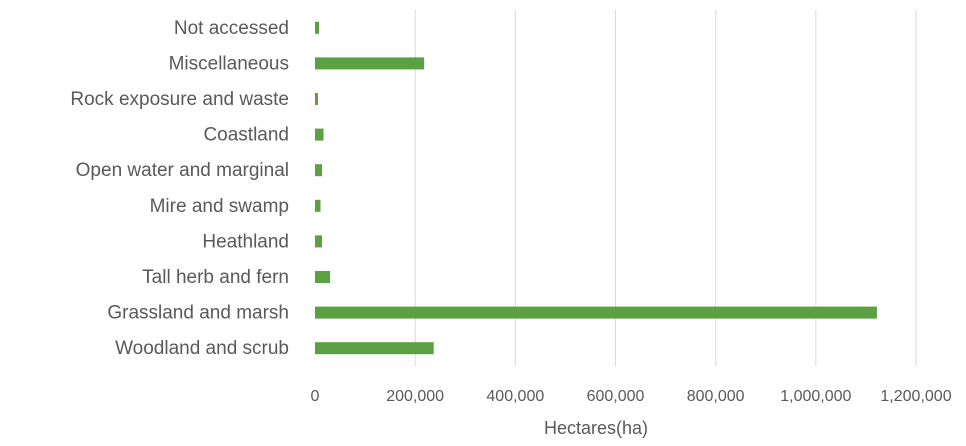 Image resolution: width=966 pixels, height=446 pixels. Describe the element at coordinates (915, 396) in the screenshot. I see `x-tick-label: 1,200,000` at that location.